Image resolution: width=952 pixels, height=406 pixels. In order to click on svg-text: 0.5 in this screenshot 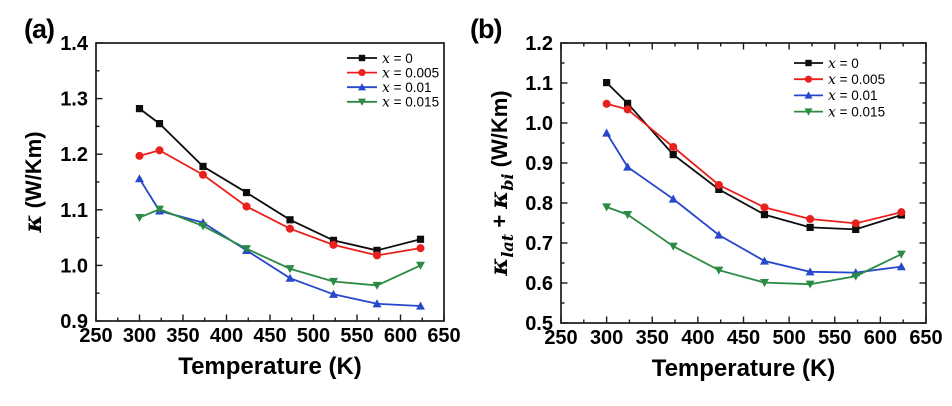, I will do `click(539, 324)`.